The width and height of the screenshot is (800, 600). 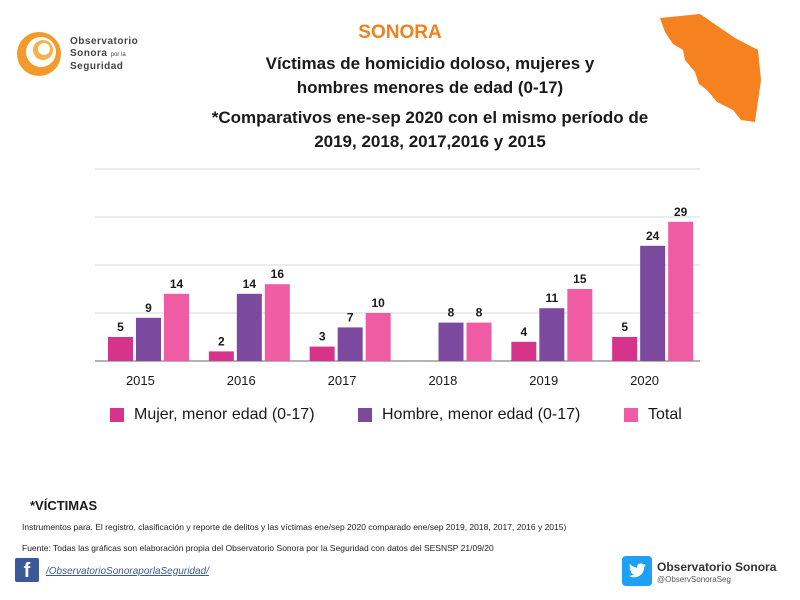 What do you see at coordinates (625, 349) in the screenshot?
I see `bar-mujer-2020` at bounding box center [625, 349].